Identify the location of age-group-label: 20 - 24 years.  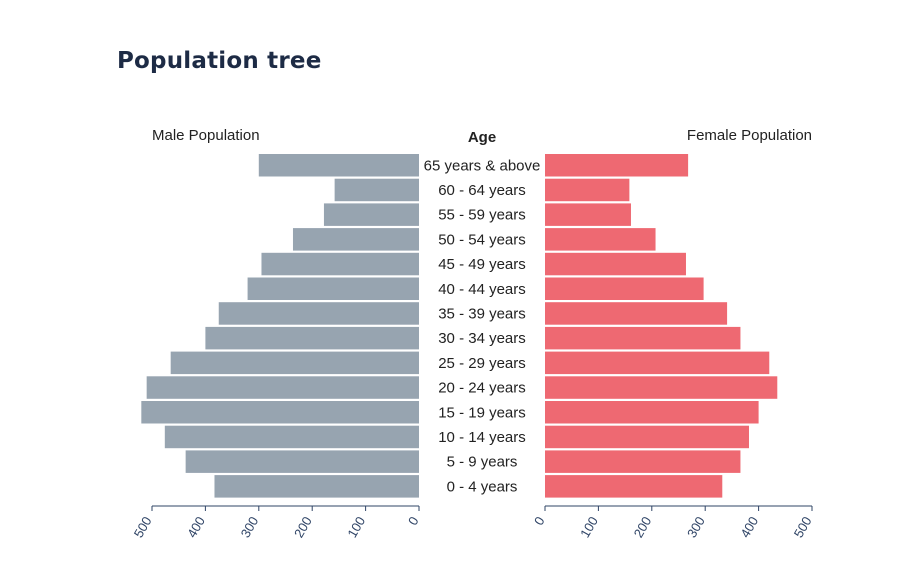
(482, 388).